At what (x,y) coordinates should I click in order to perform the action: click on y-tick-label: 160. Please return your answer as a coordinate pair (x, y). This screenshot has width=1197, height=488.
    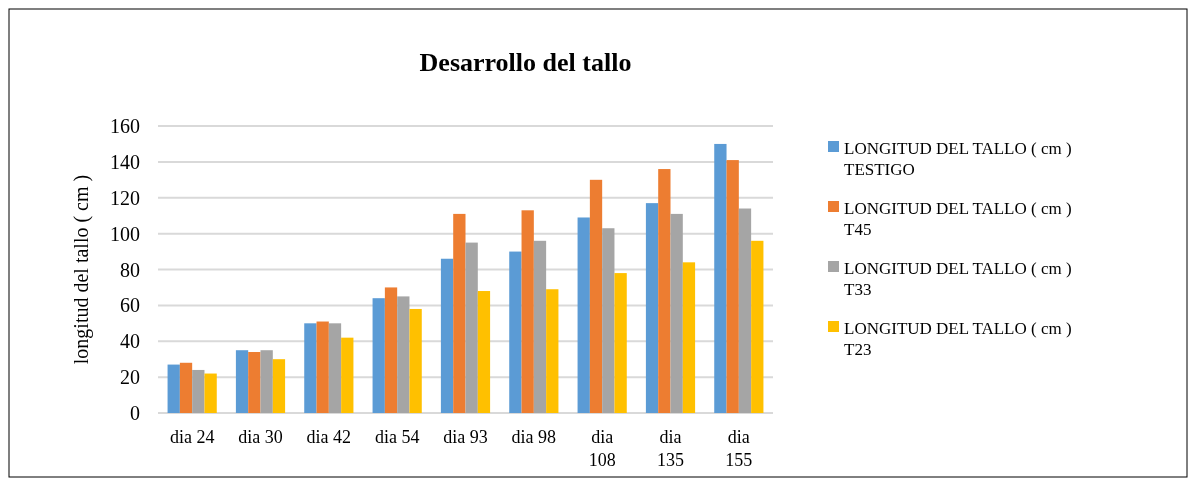
    Looking at the image, I should click on (125, 126).